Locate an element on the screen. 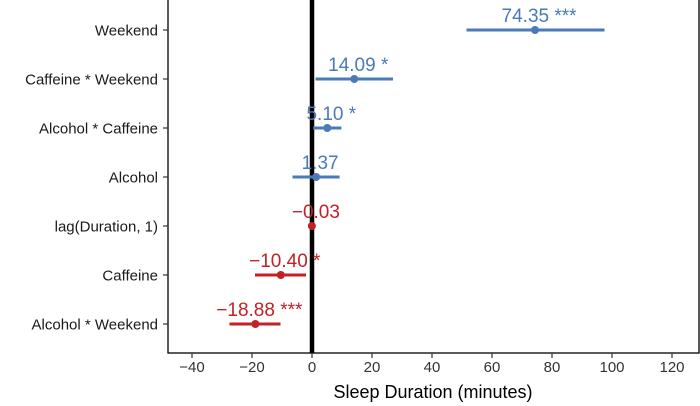 The height and width of the screenshot is (406, 700). x-tick-label: −20 is located at coordinates (251, 367).